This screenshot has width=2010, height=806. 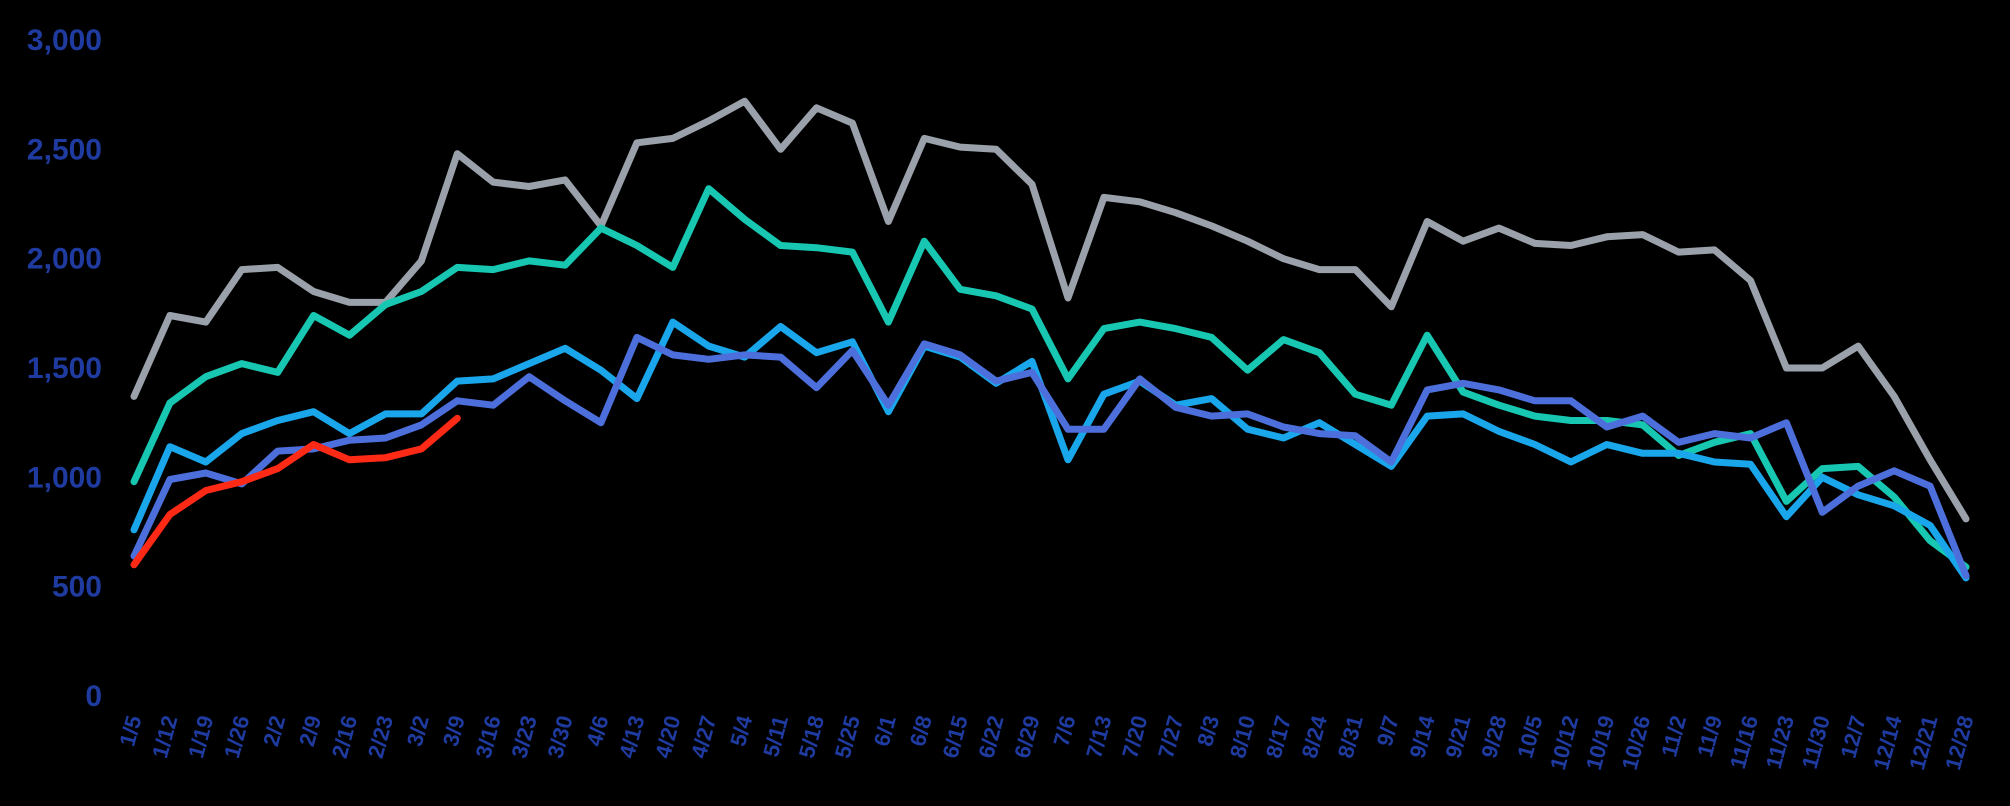 What do you see at coordinates (1673, 736) in the screenshot?
I see `x-tick-label: 11/2` at bounding box center [1673, 736].